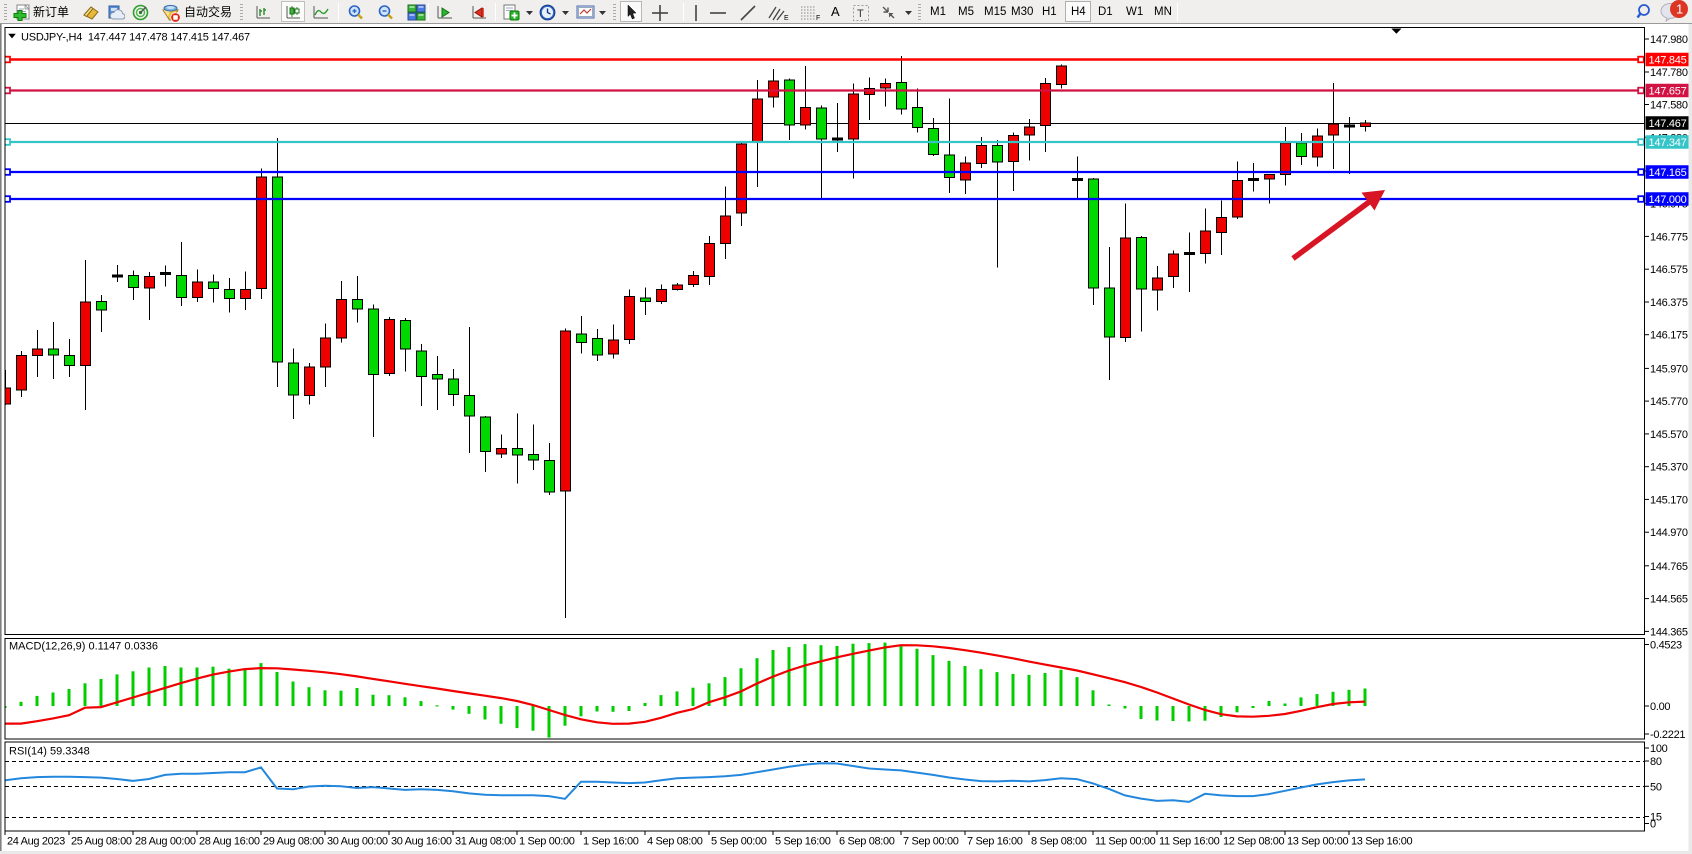 The image size is (1692, 854). I want to click on svg-text: 80, so click(1656, 762).